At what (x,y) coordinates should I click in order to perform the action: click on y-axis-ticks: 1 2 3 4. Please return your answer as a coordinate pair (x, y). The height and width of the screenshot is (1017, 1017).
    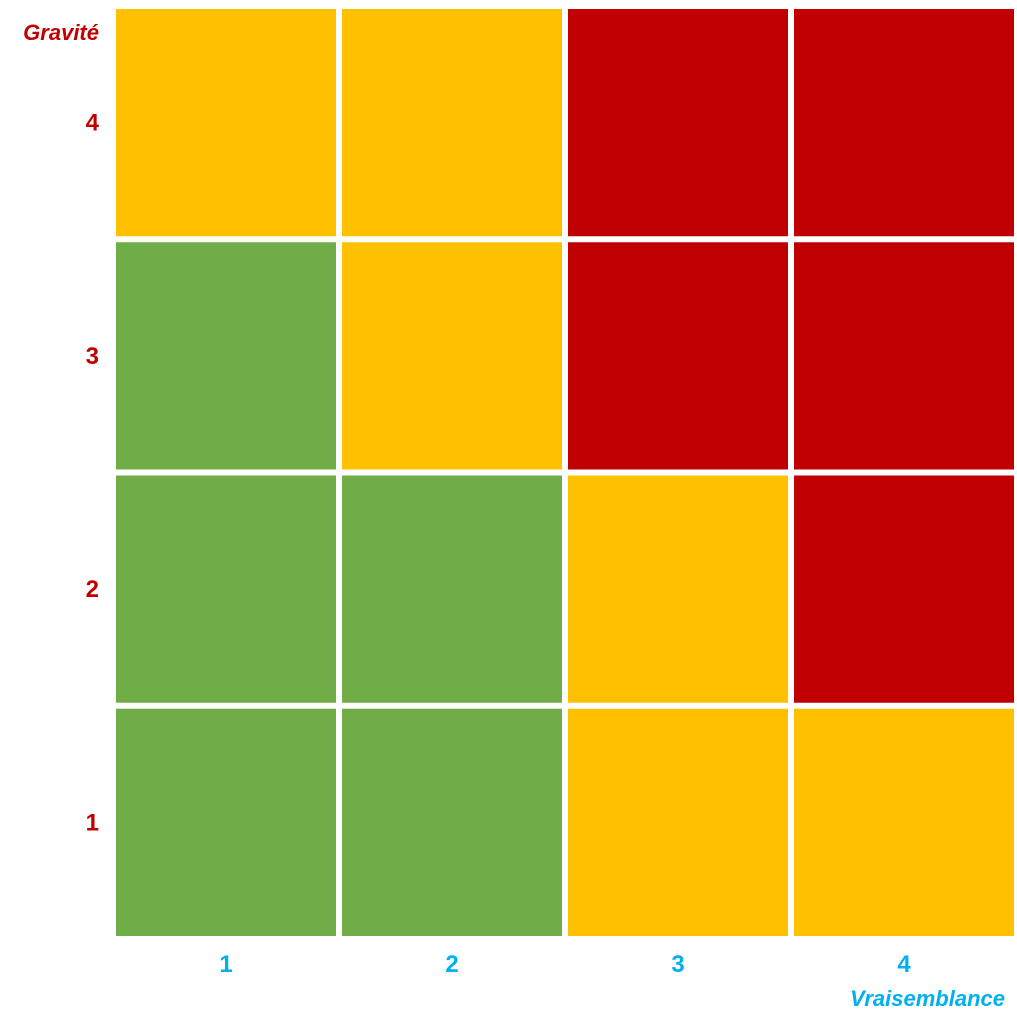
    Looking at the image, I should click on (93, 473).